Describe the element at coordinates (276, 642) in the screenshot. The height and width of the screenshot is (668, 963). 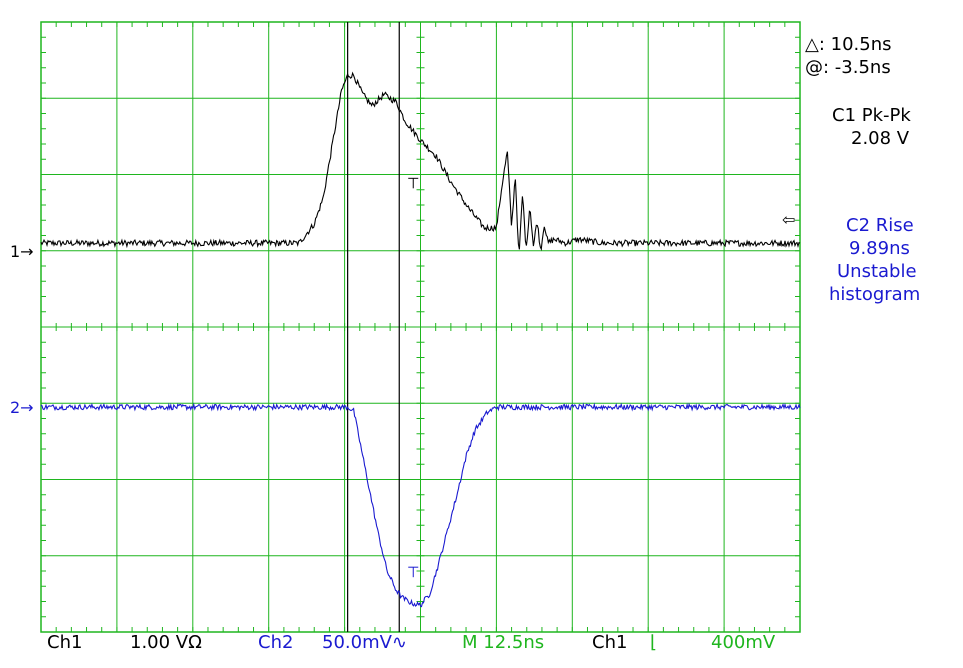
I see `ch2-label: Ch2` at that location.